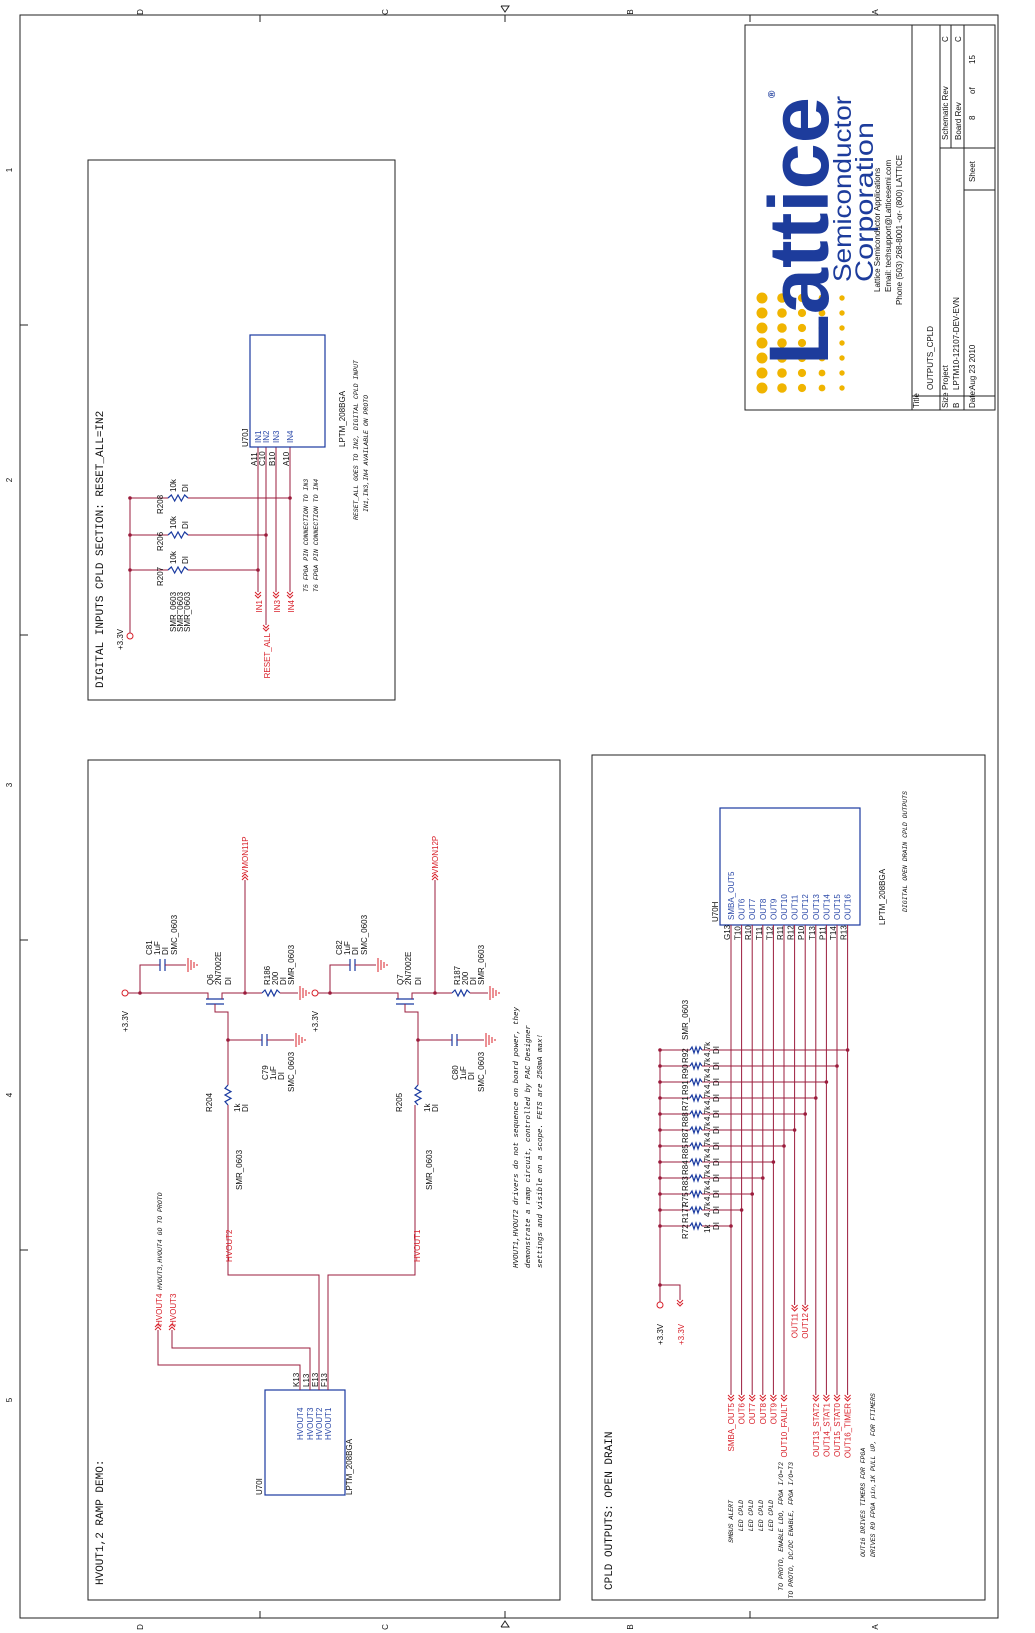  Describe the element at coordinates (956, 343) in the screenshot. I see `label: LPTM10-12107-DEV-EVN` at that location.